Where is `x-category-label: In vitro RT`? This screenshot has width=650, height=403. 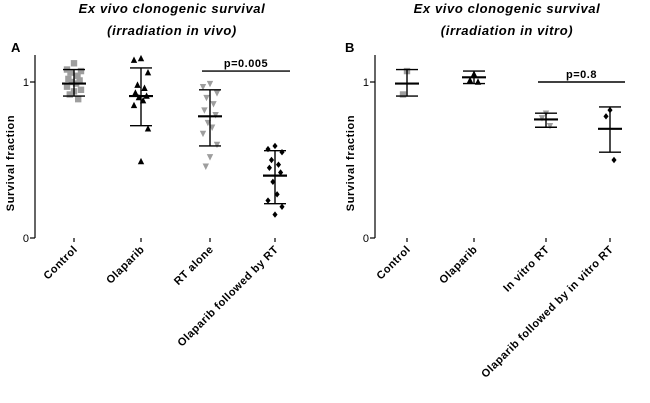
x-category-label: In vitro RT is located at coordinates (526, 269).